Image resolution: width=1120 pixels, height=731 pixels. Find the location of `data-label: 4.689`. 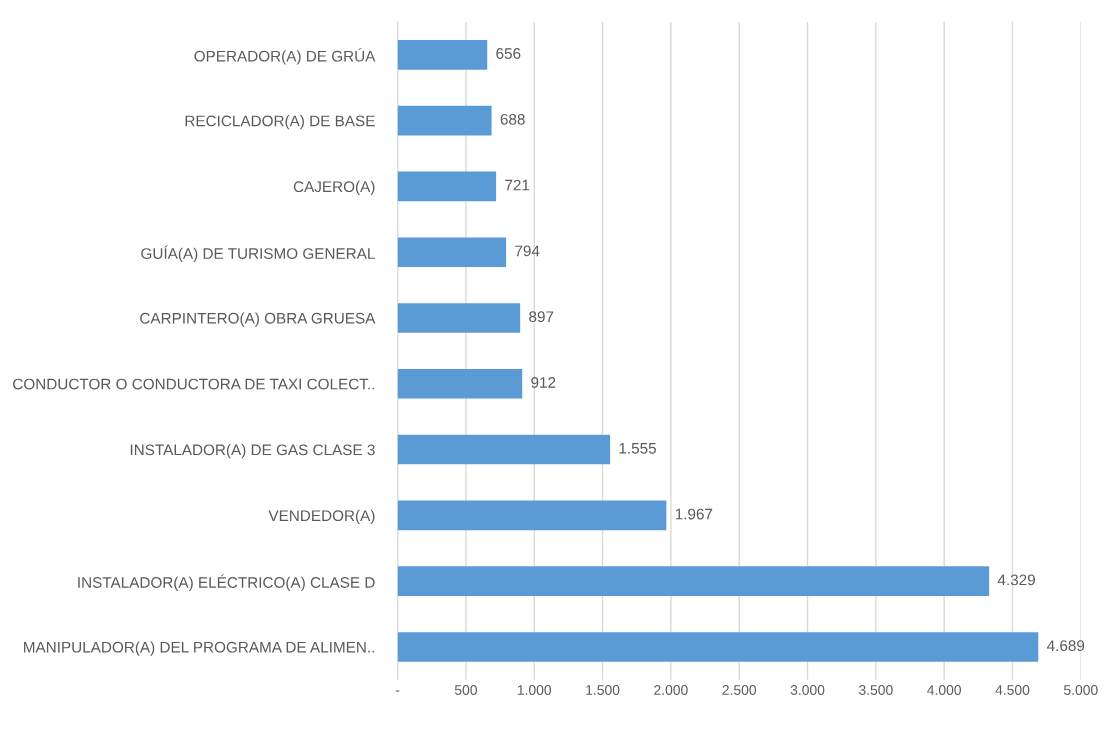

data-label: 4.689 is located at coordinates (1065, 646).